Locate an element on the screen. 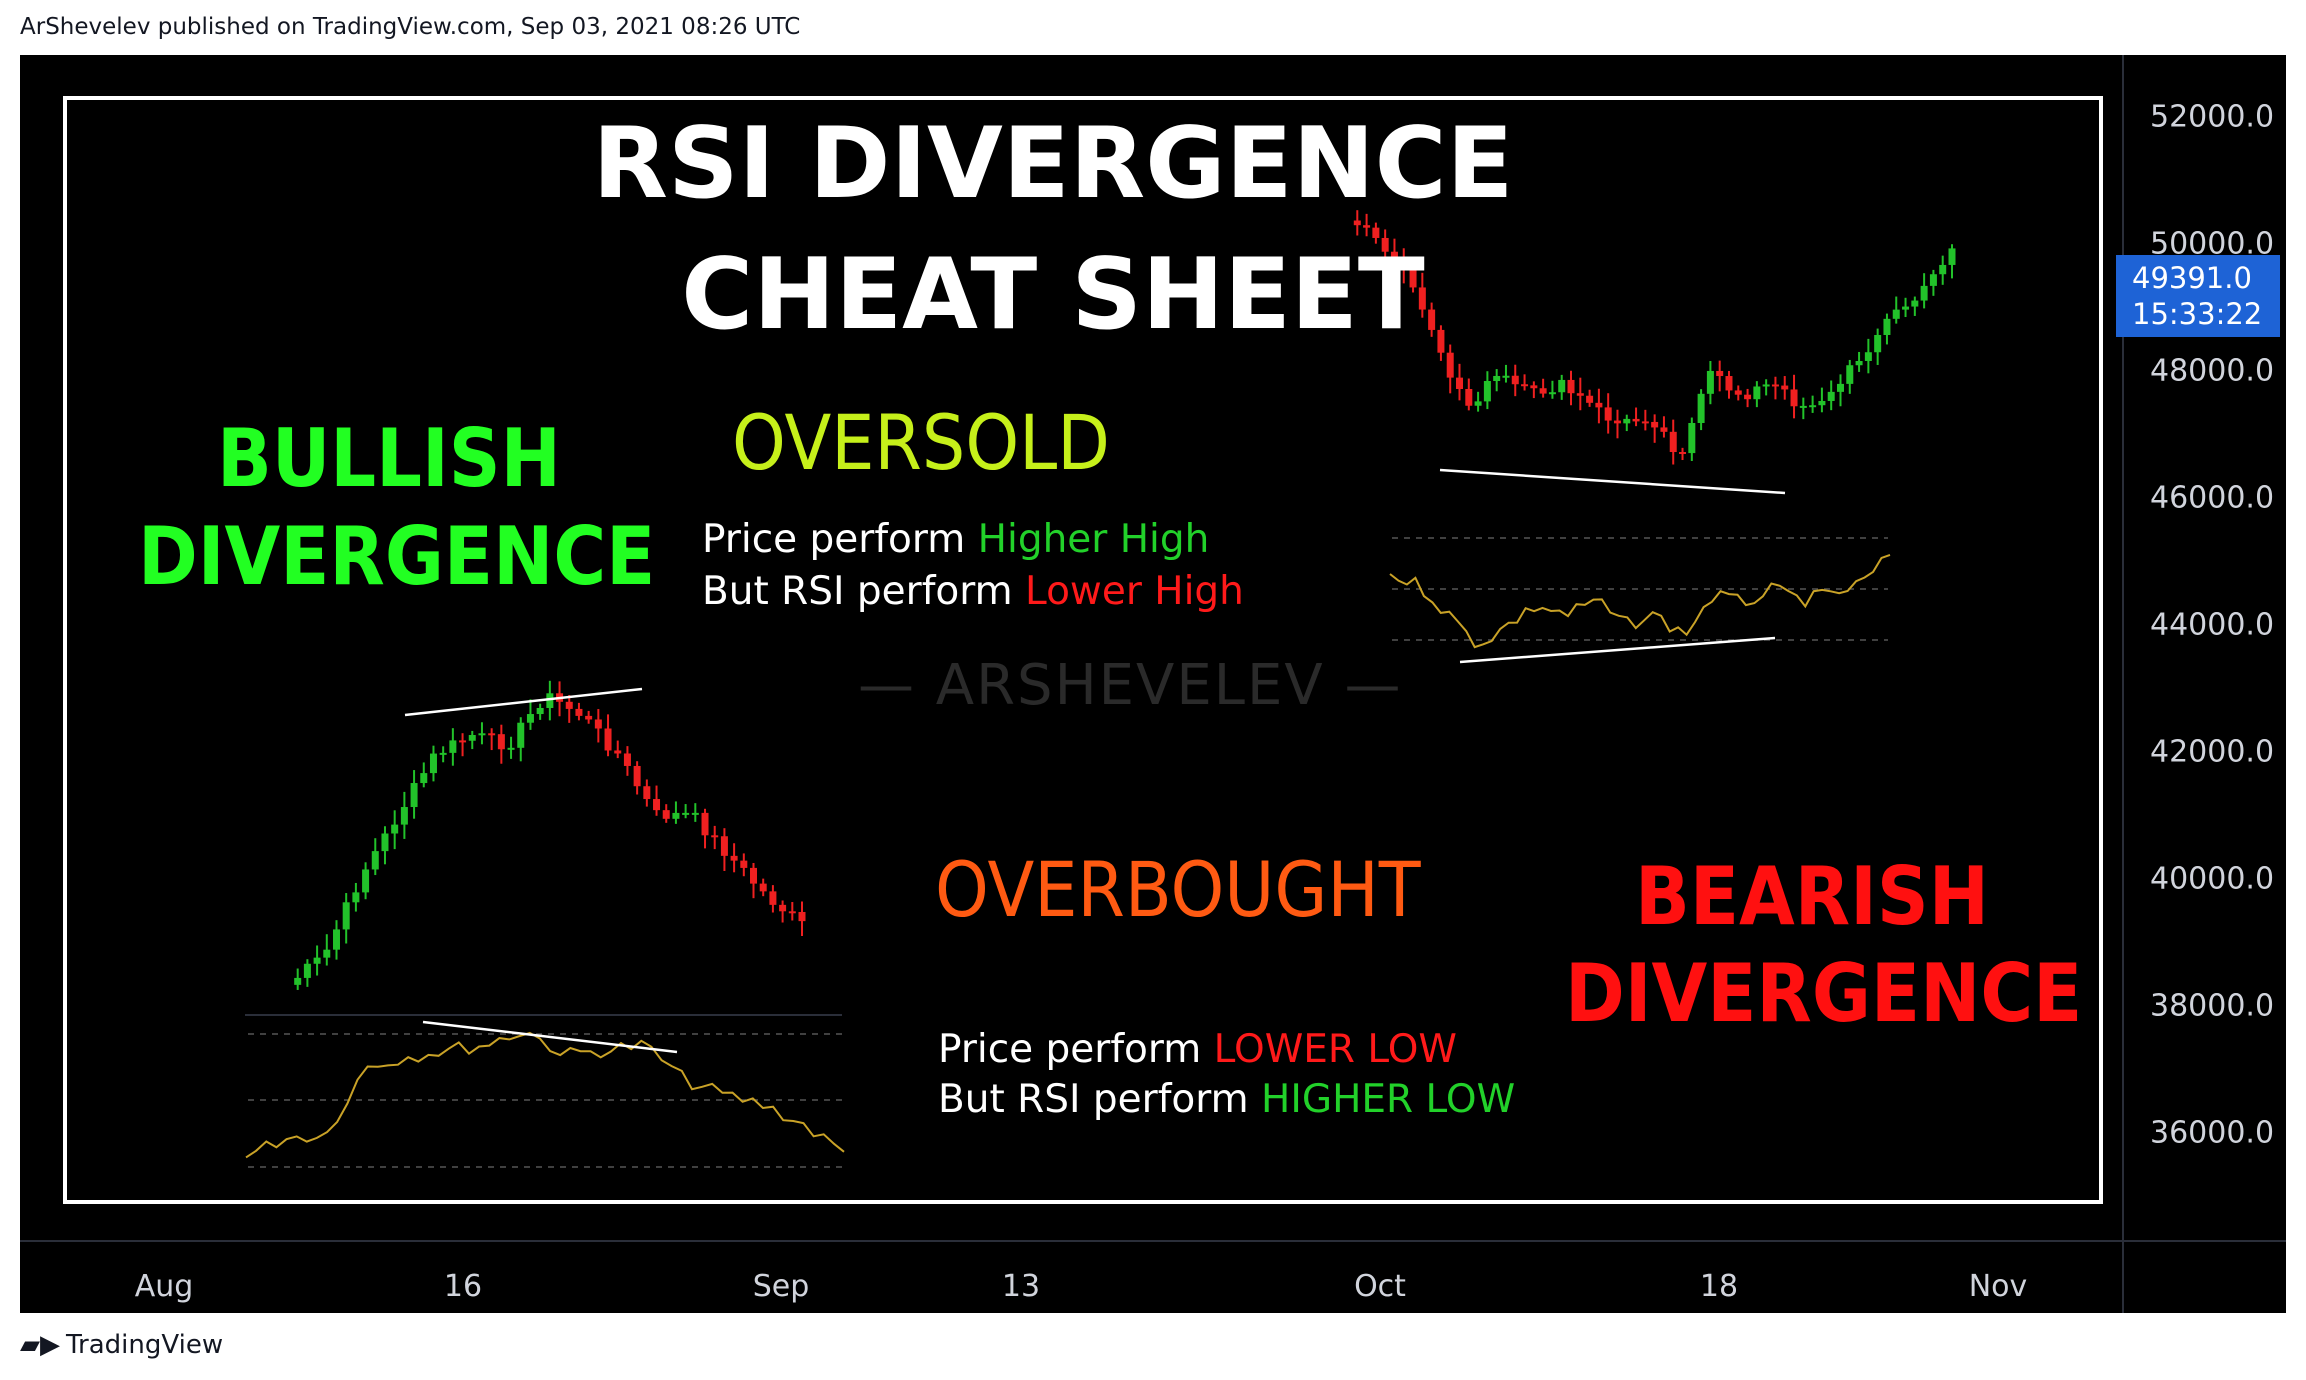  footer-brand: ▰▶ TradingView is located at coordinates (122, 1345).